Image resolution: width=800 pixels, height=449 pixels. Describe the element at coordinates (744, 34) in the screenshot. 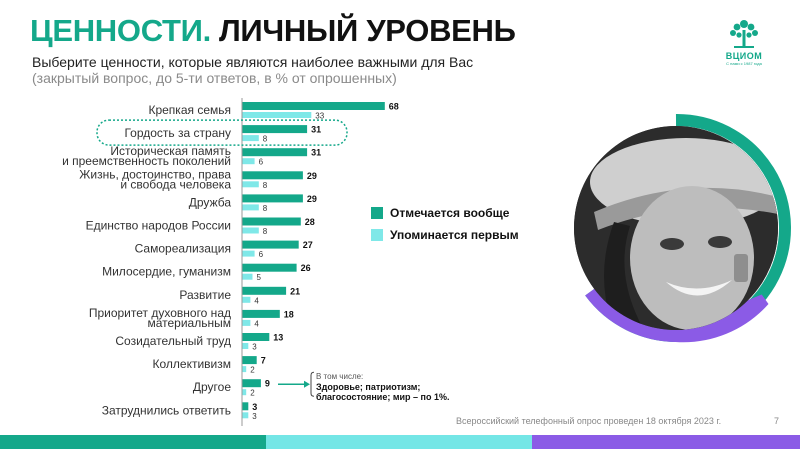

I see `tree-icon` at that location.